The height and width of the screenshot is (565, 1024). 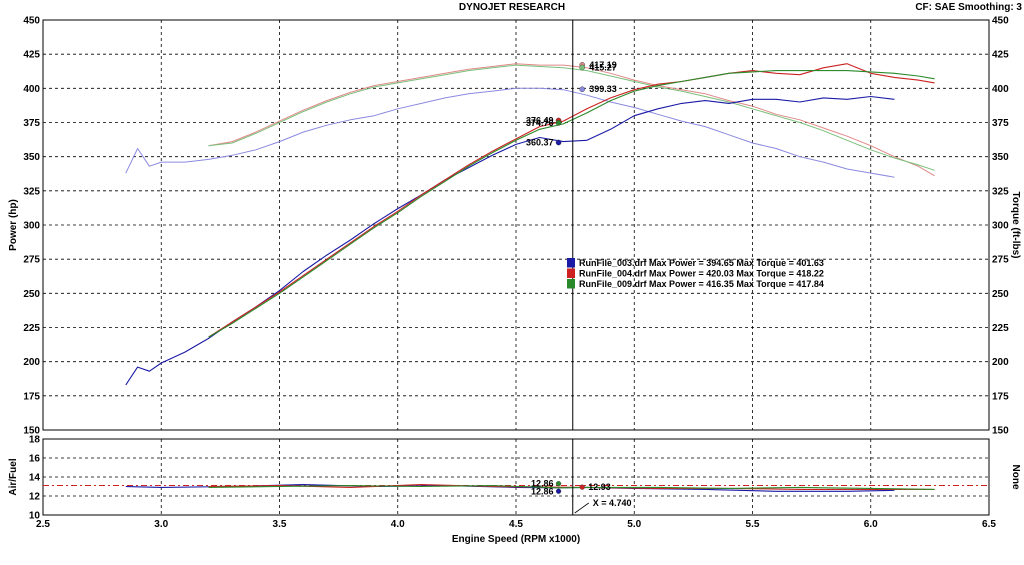 I want to click on y-tick-label-right: 175, so click(x=1000, y=396).